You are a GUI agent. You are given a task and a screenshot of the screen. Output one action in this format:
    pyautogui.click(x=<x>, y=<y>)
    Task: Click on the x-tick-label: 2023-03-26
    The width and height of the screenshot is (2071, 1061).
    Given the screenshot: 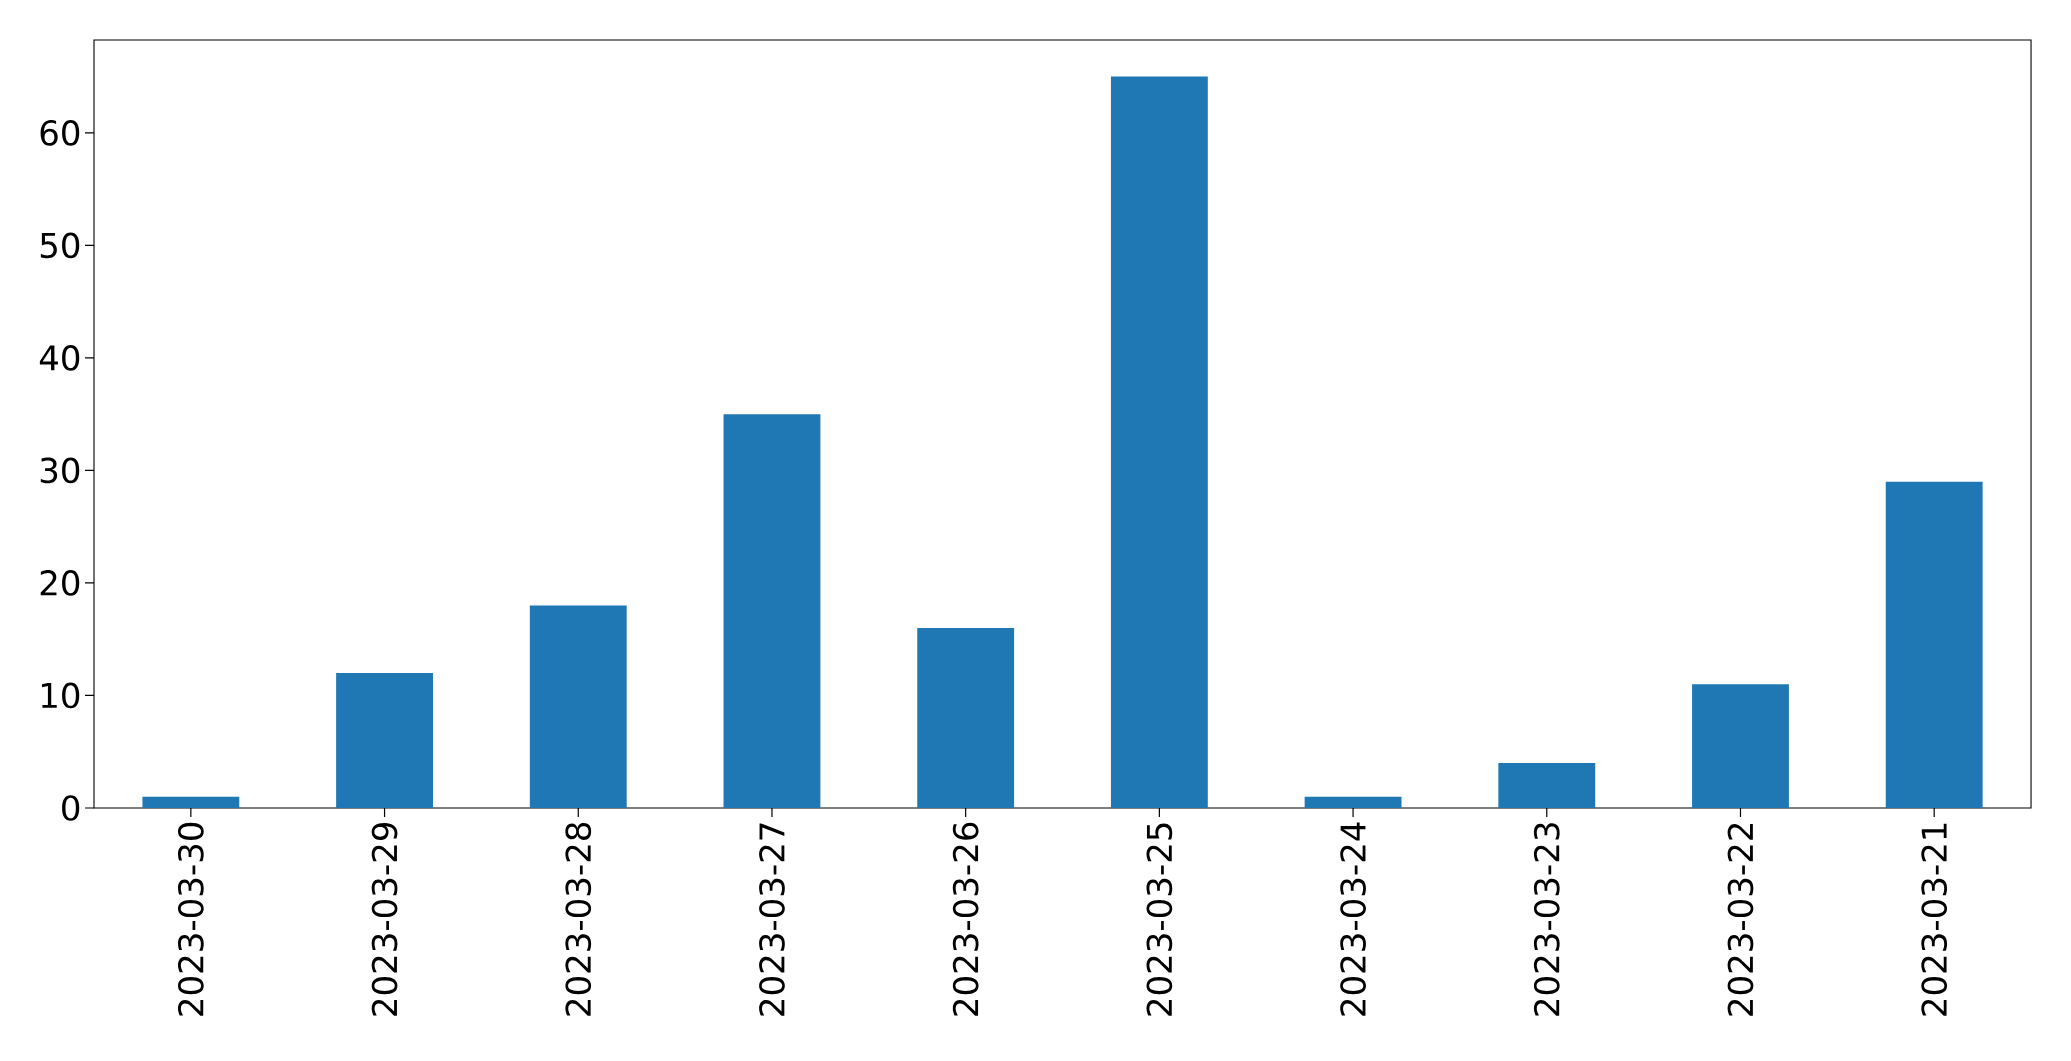 What is the action you would take?
    pyautogui.click(x=965, y=919)
    